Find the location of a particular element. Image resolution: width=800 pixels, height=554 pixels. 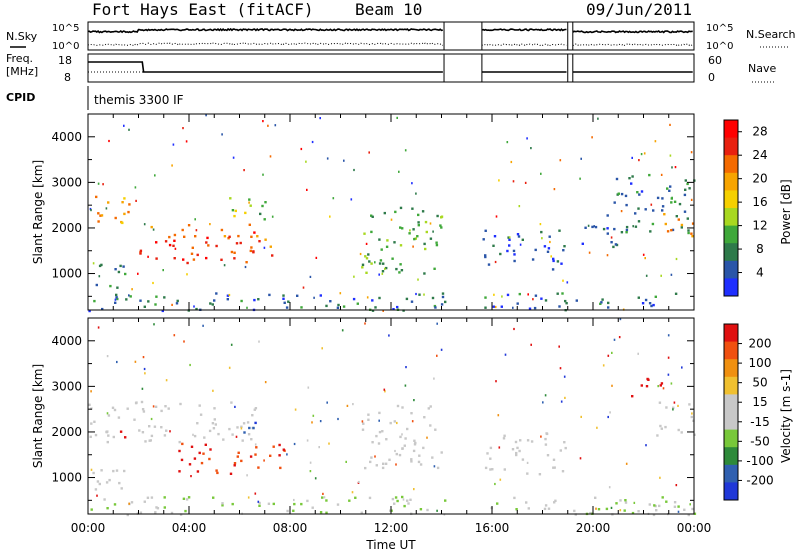

x-axis-label: Time UT is located at coordinates (390, 545).